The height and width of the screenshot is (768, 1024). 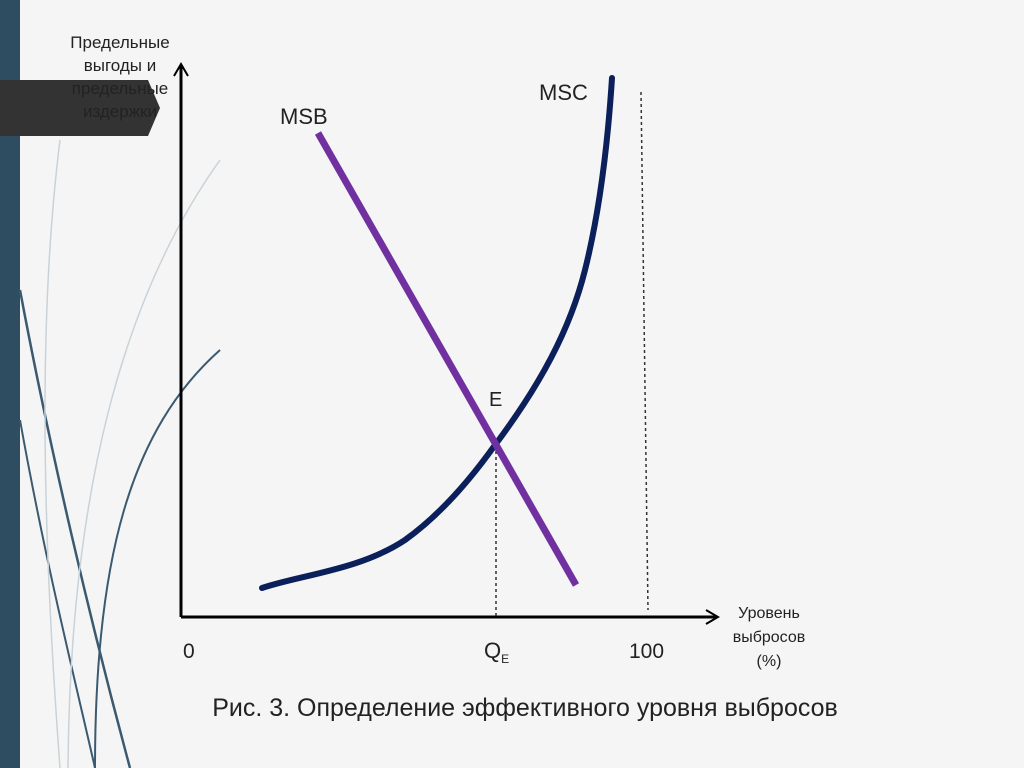 What do you see at coordinates (120, 88) in the screenshot?
I see `y-label-line: предельные` at bounding box center [120, 88].